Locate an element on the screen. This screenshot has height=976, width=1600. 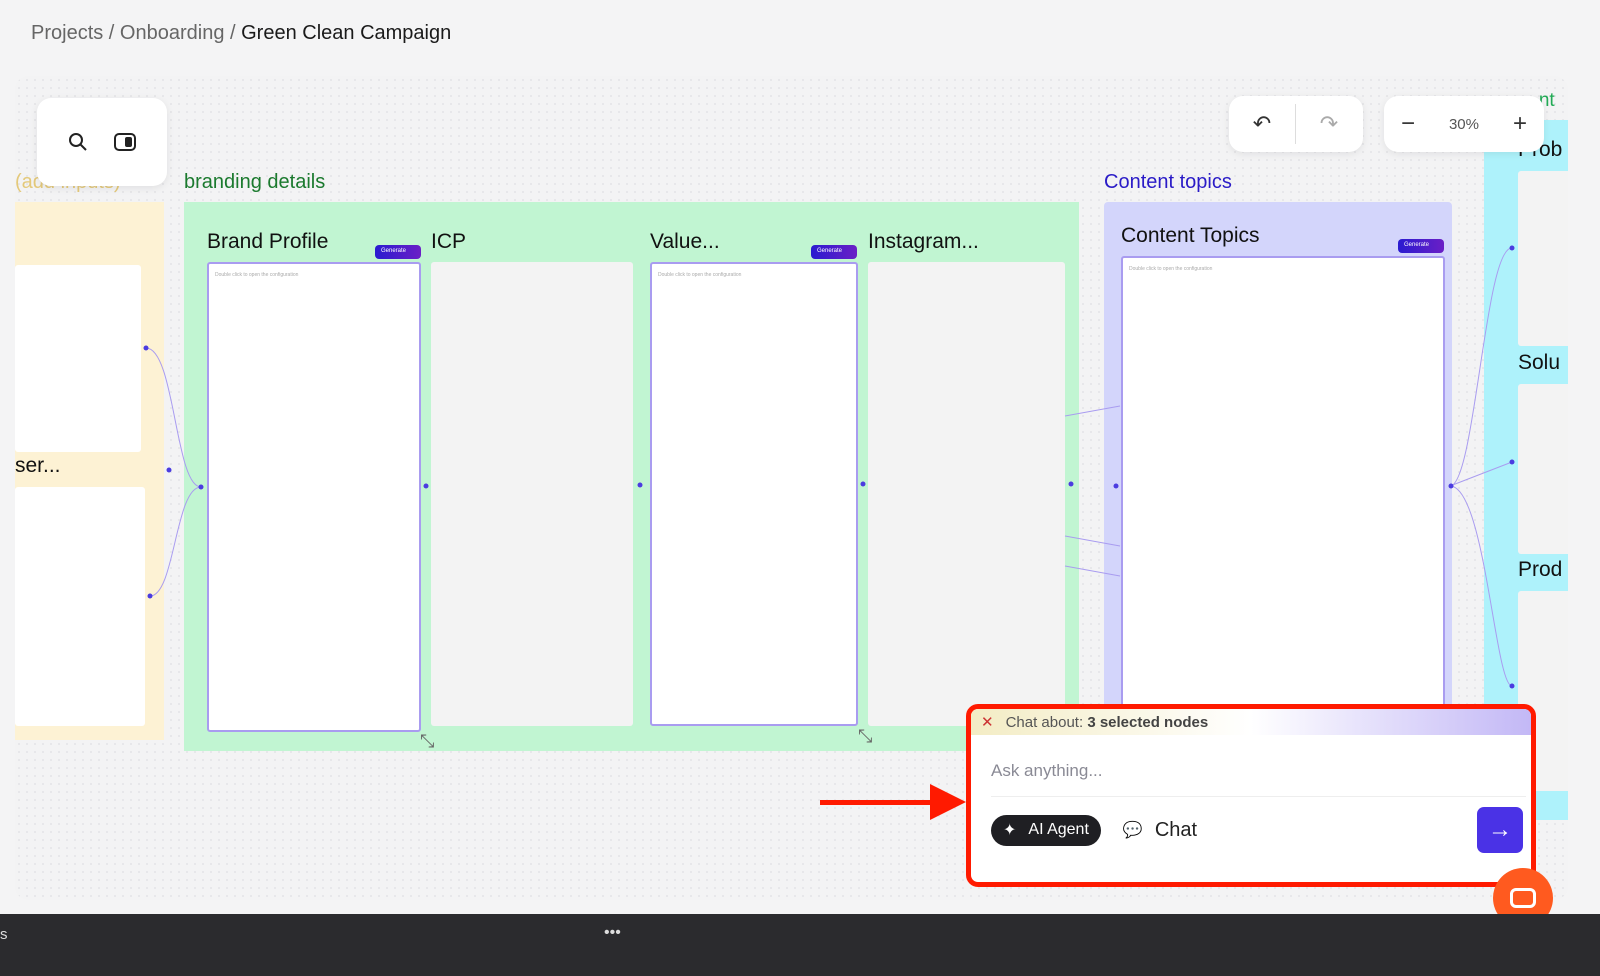
zoom-panel: − 30% + is located at coordinates (1464, 124).